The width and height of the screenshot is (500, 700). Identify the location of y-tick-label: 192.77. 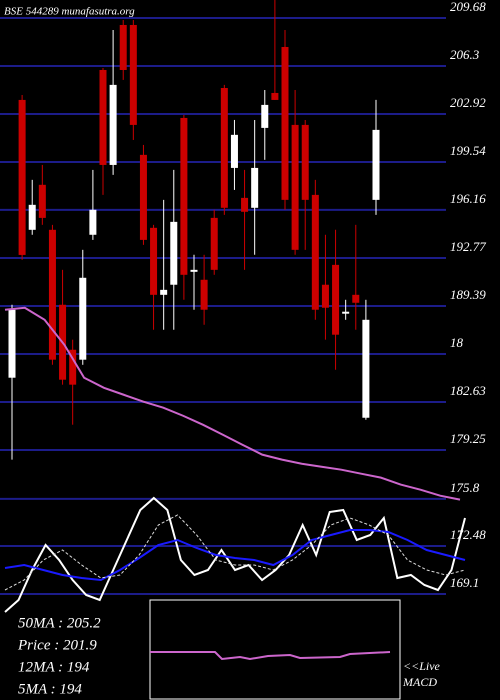
(468, 246).